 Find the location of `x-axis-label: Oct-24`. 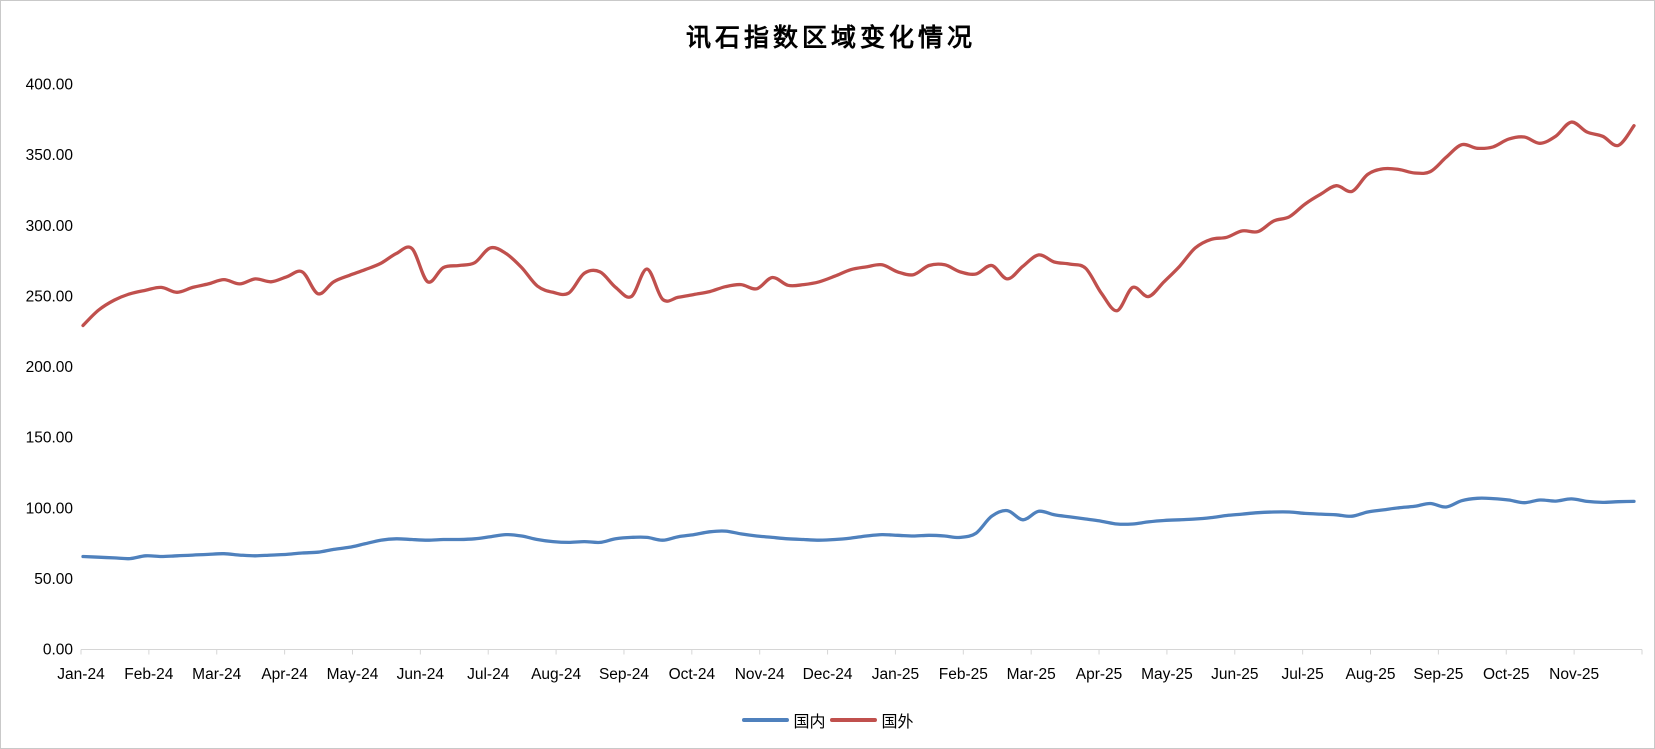

x-axis-label: Oct-24 is located at coordinates (692, 674).